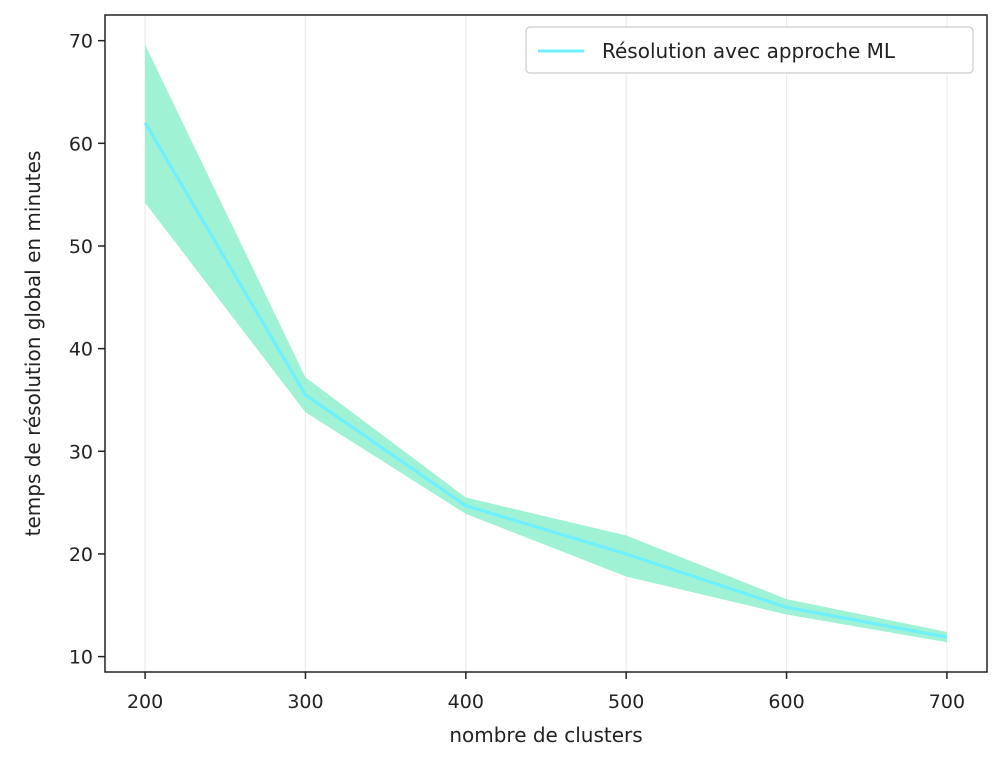 Image resolution: width=1000 pixels, height=760 pixels. Describe the element at coordinates (81, 555) in the screenshot. I see `y-tick-label: 20` at that location.